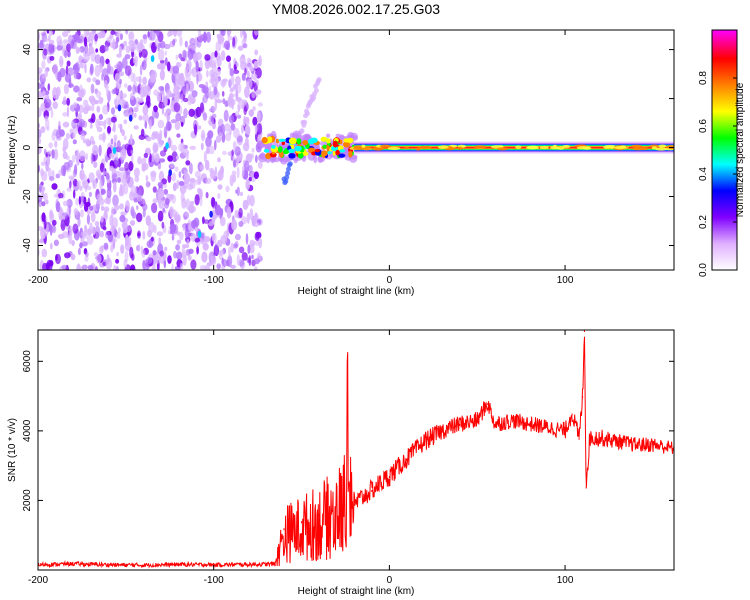 Image resolution: width=750 pixels, height=600 pixels. Describe the element at coordinates (717, 174) in the screenshot. I see `colorbar-ticks: 0.0 0.2 0.4 0.6 0.8` at that location.